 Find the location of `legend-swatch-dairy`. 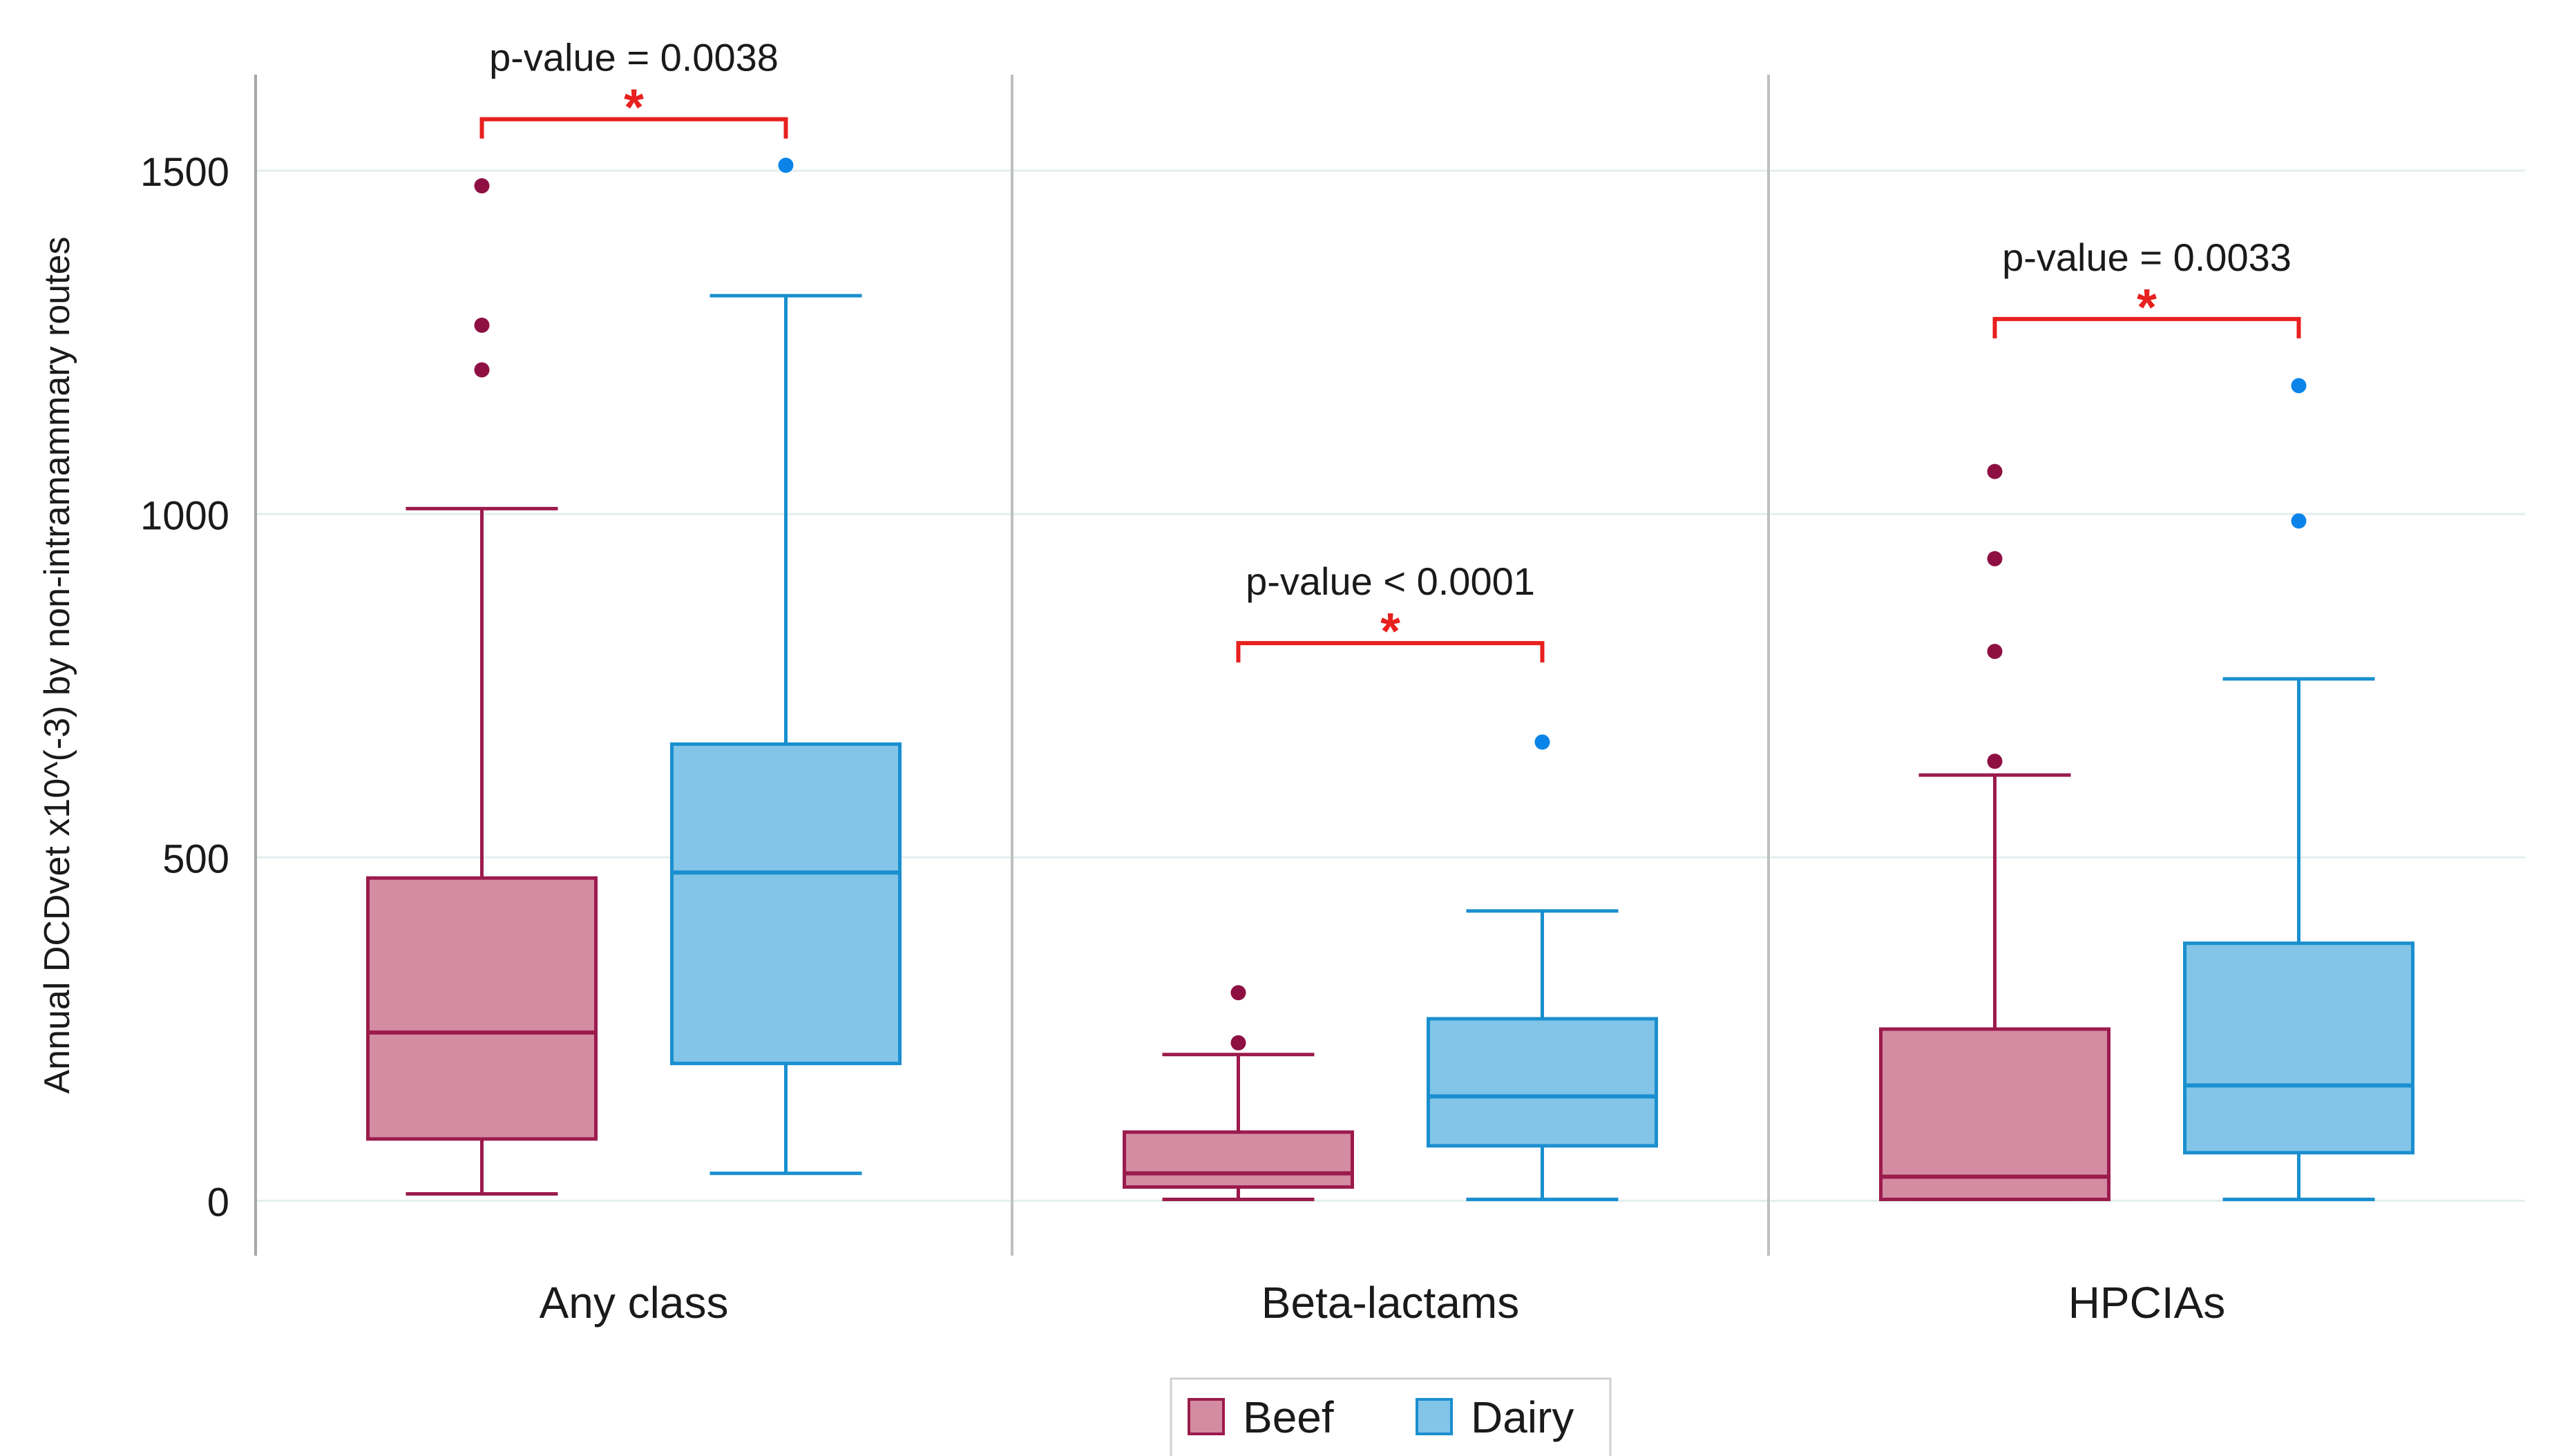

legend-swatch-dairy is located at coordinates (1434, 1416).